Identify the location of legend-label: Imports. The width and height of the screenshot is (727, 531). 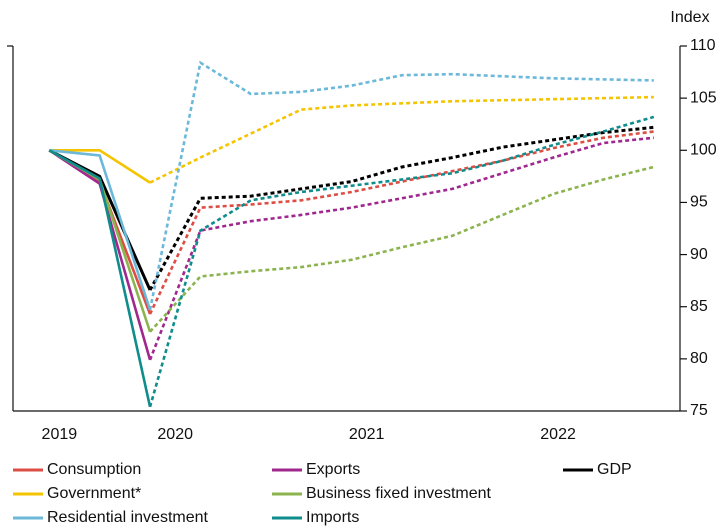
(332, 517).